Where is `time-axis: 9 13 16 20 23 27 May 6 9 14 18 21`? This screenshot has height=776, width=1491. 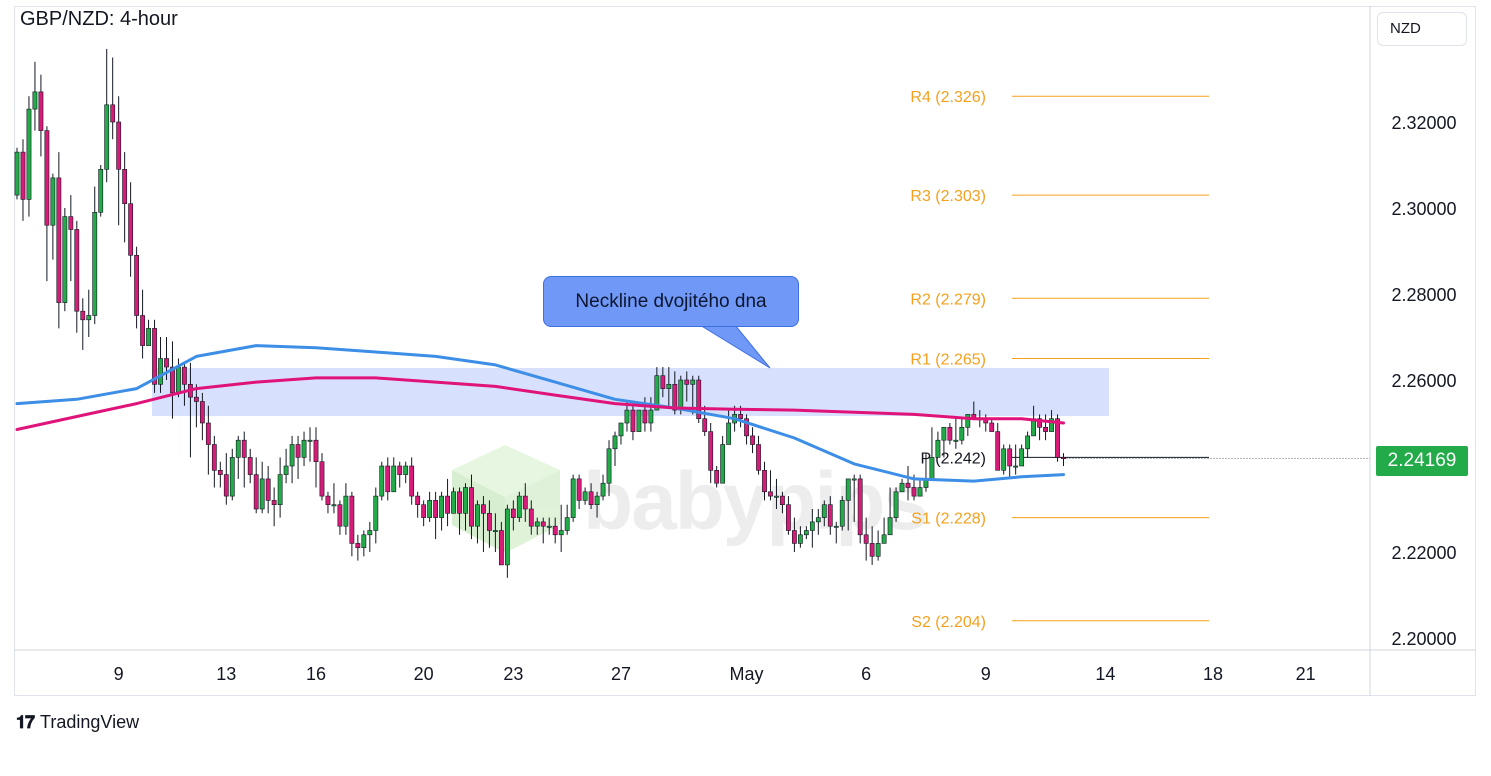 time-axis: 9 13 16 20 23 27 May 6 9 14 18 21 is located at coordinates (715, 674).